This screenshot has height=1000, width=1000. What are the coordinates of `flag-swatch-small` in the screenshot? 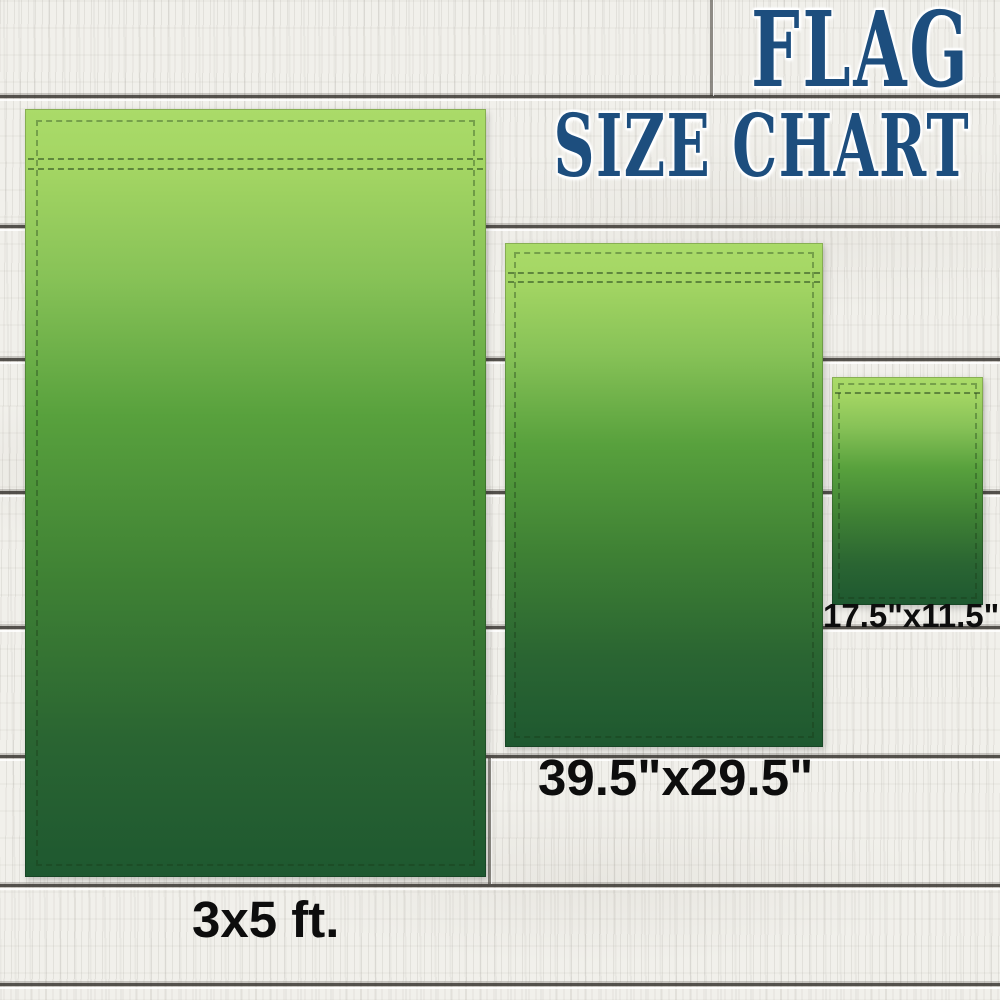 It's located at (907, 491).